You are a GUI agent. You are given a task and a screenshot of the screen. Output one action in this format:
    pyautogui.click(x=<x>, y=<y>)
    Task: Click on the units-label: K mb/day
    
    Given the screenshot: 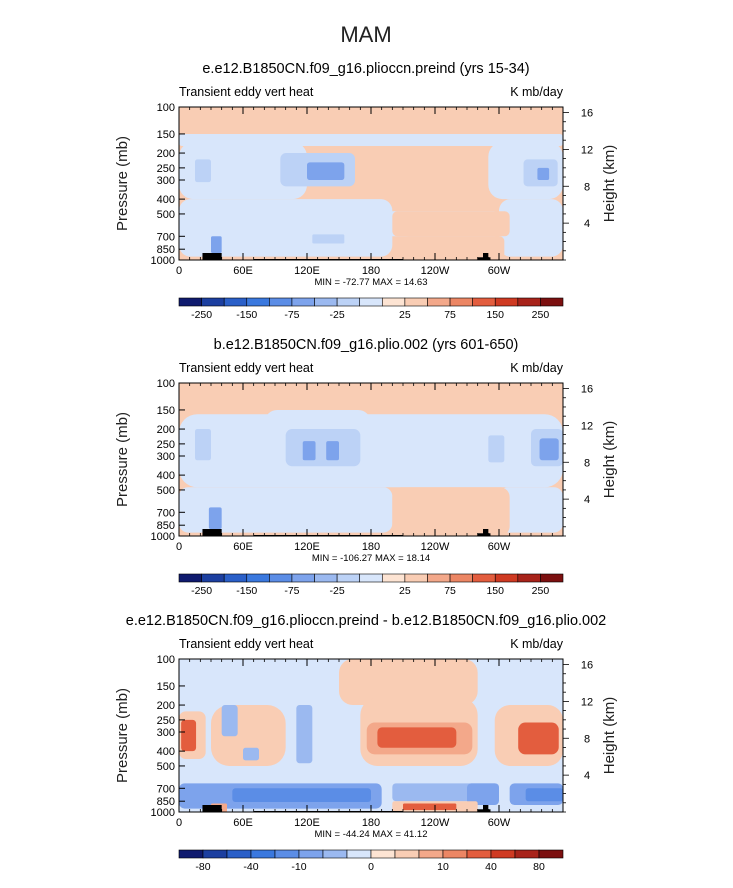 What is the action you would take?
    pyautogui.click(x=537, y=92)
    